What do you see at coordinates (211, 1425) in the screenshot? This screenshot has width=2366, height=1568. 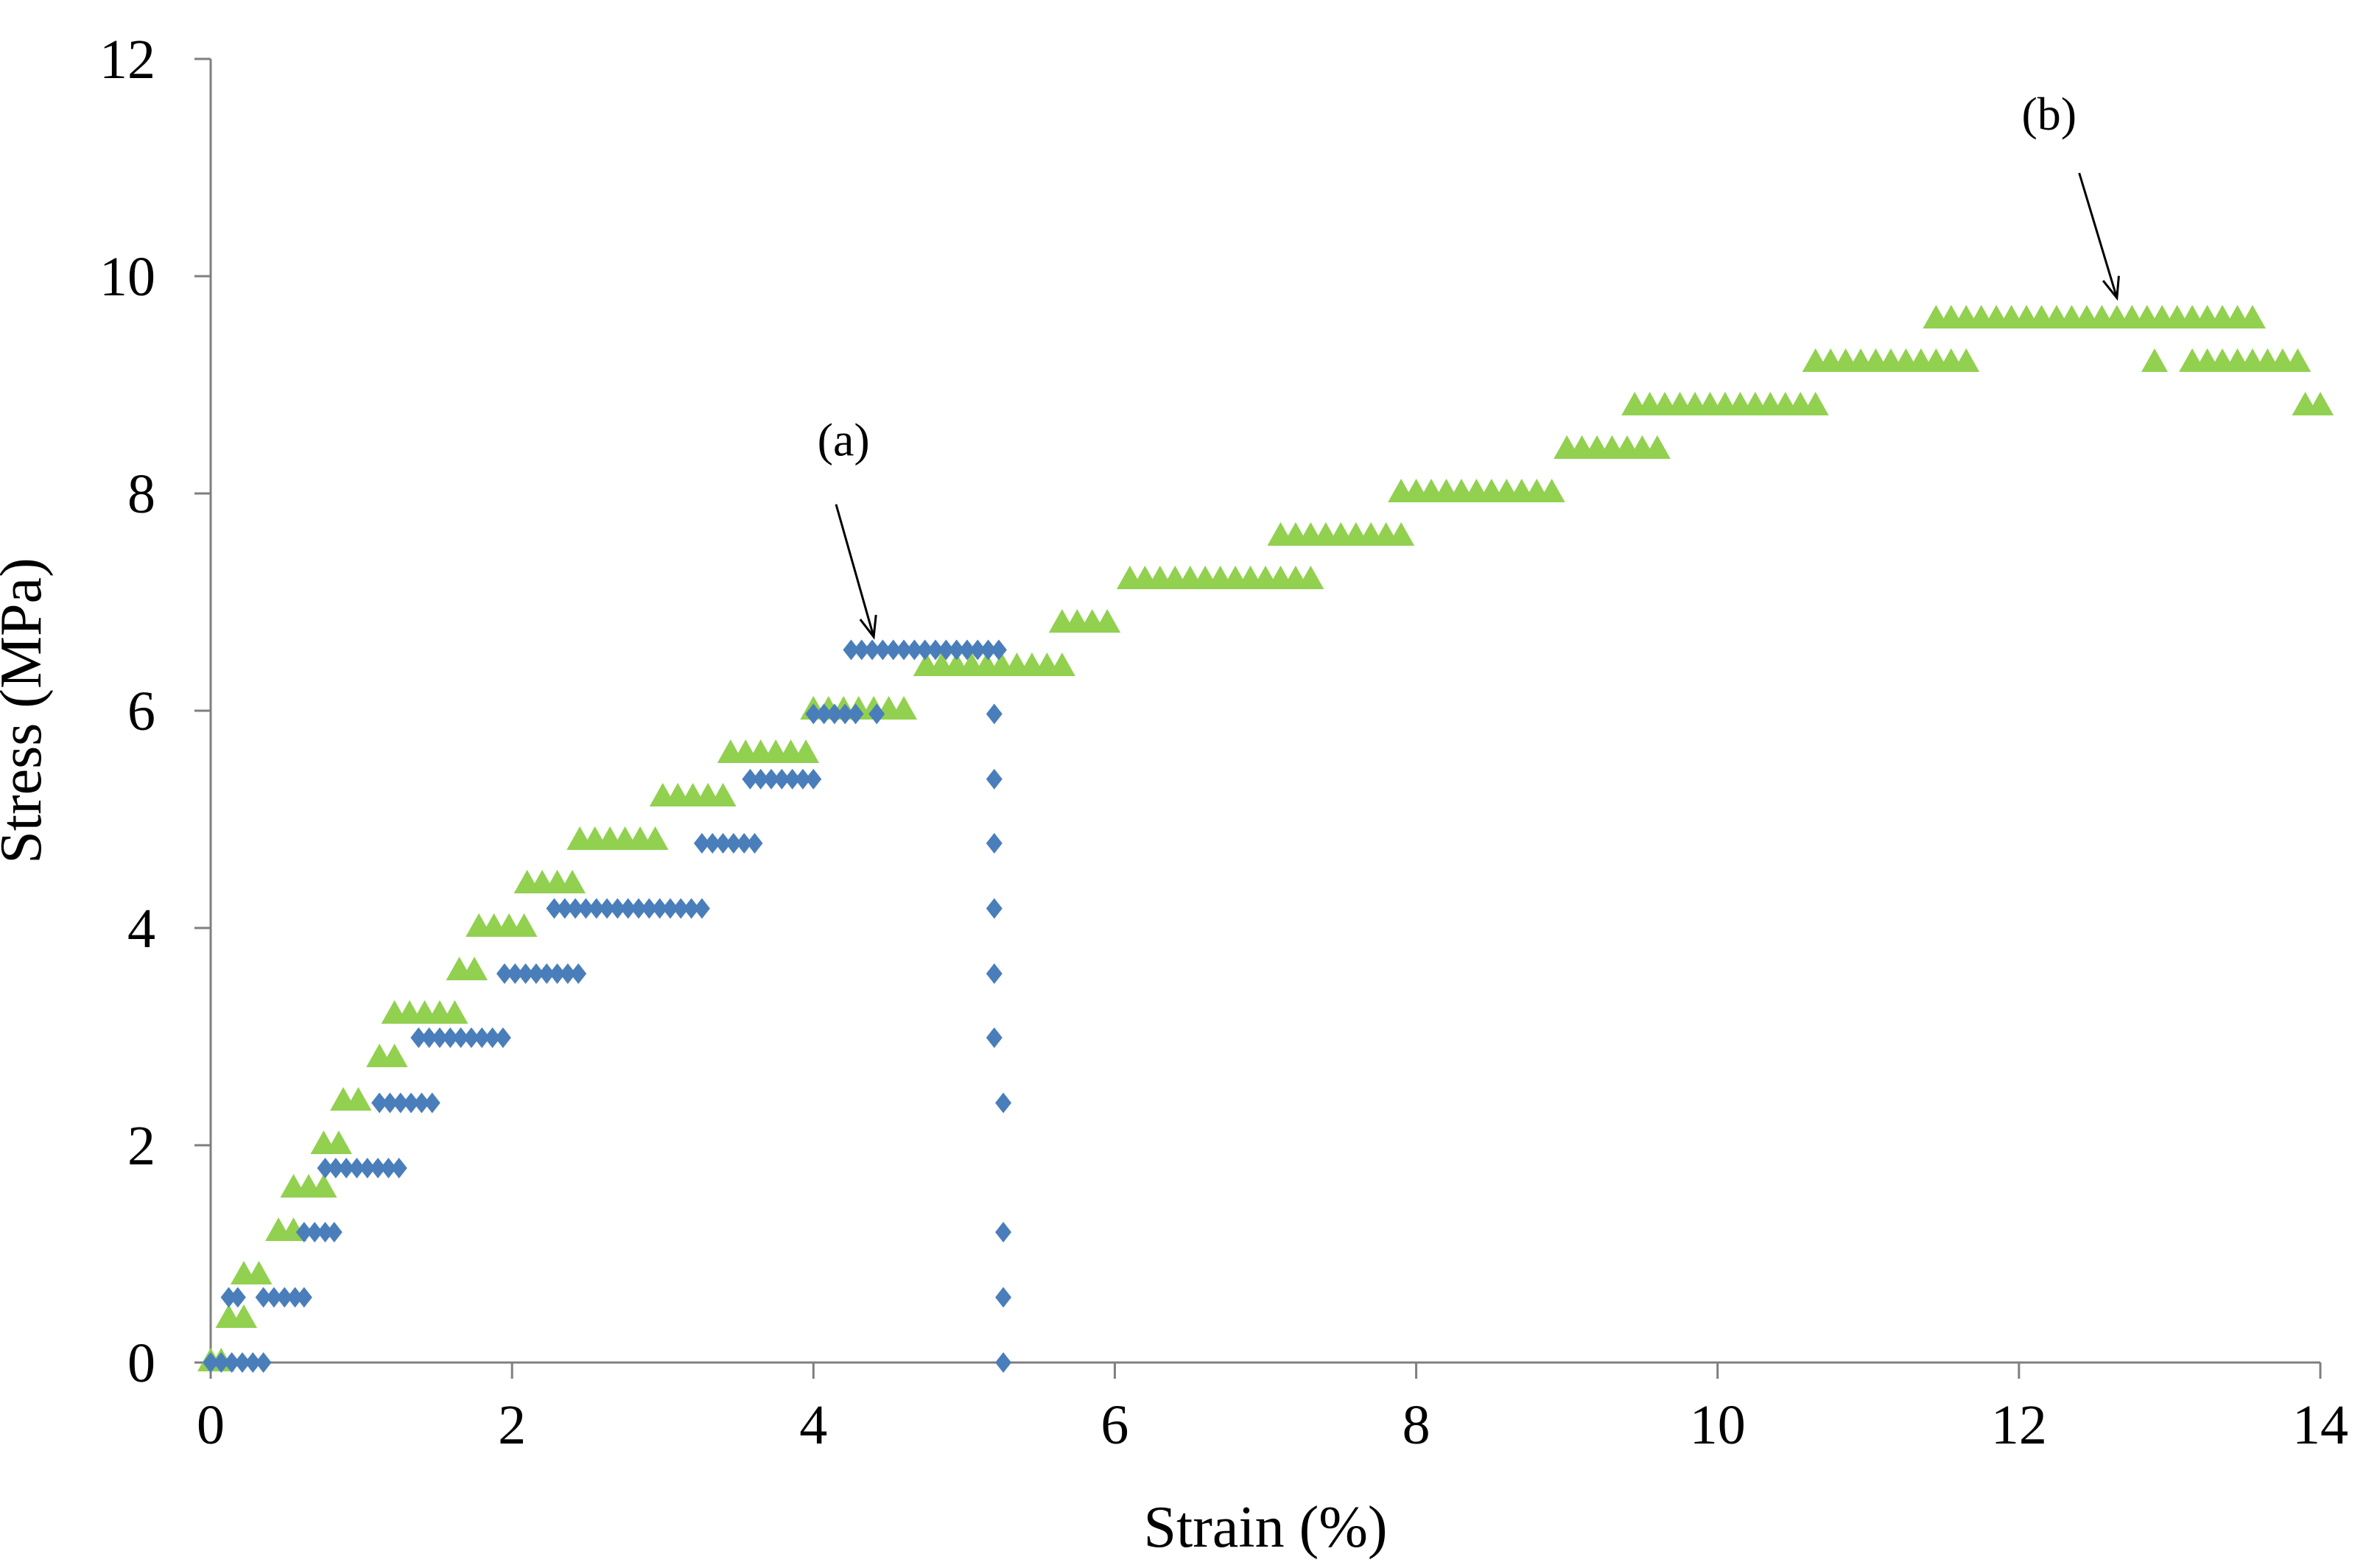 I see `x-tick-label: 0` at bounding box center [211, 1425].